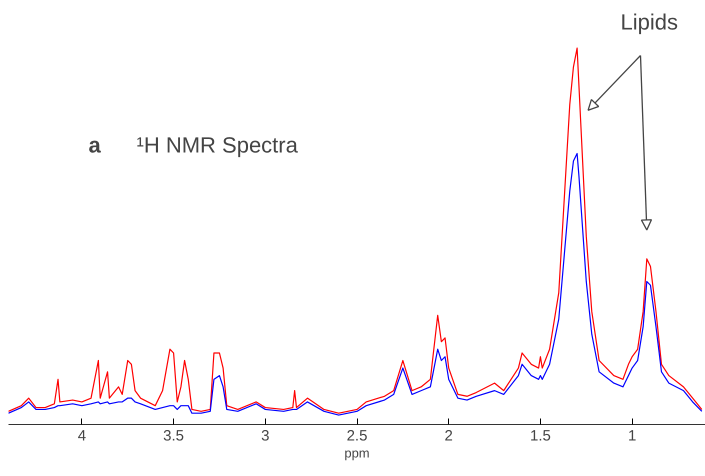  I want to click on x-tick-label: 2, so click(448, 436).